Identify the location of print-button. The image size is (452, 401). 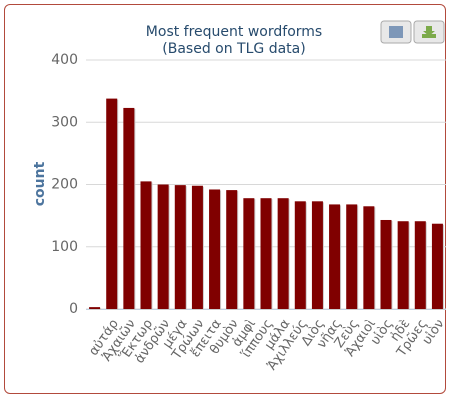
(396, 32).